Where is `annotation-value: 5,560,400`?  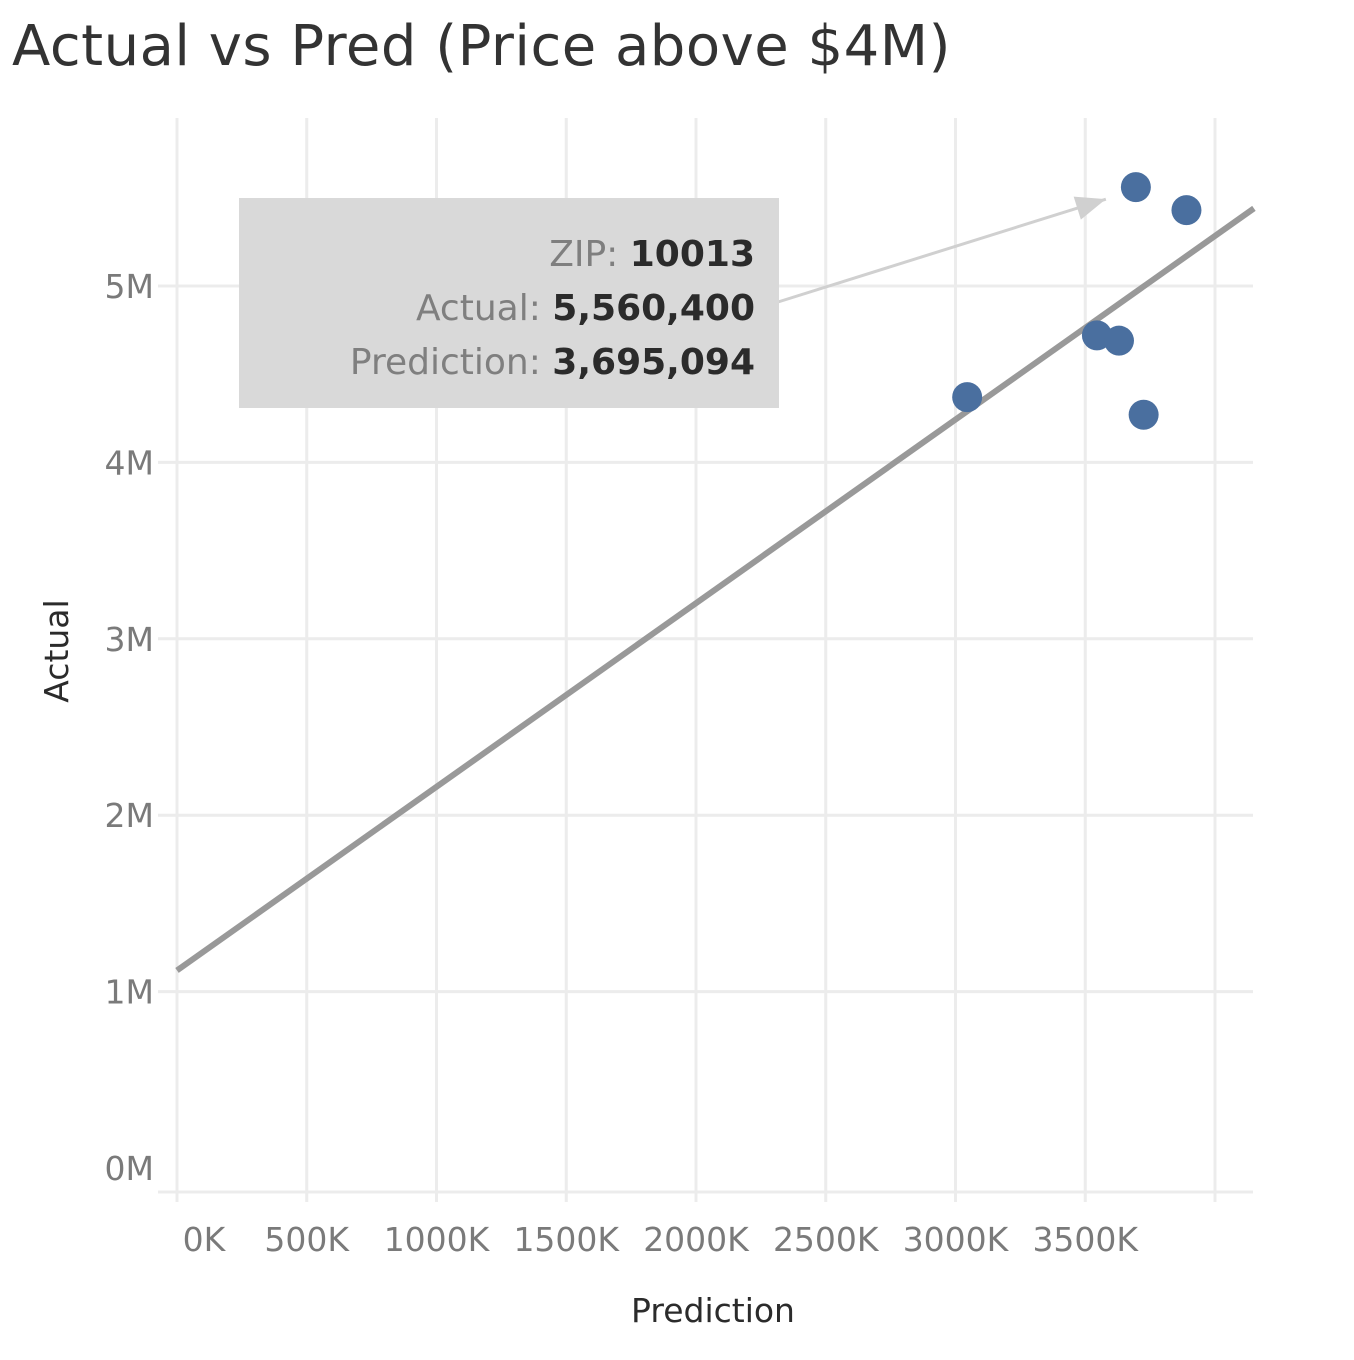 annotation-value: 5,560,400 is located at coordinates (653, 308).